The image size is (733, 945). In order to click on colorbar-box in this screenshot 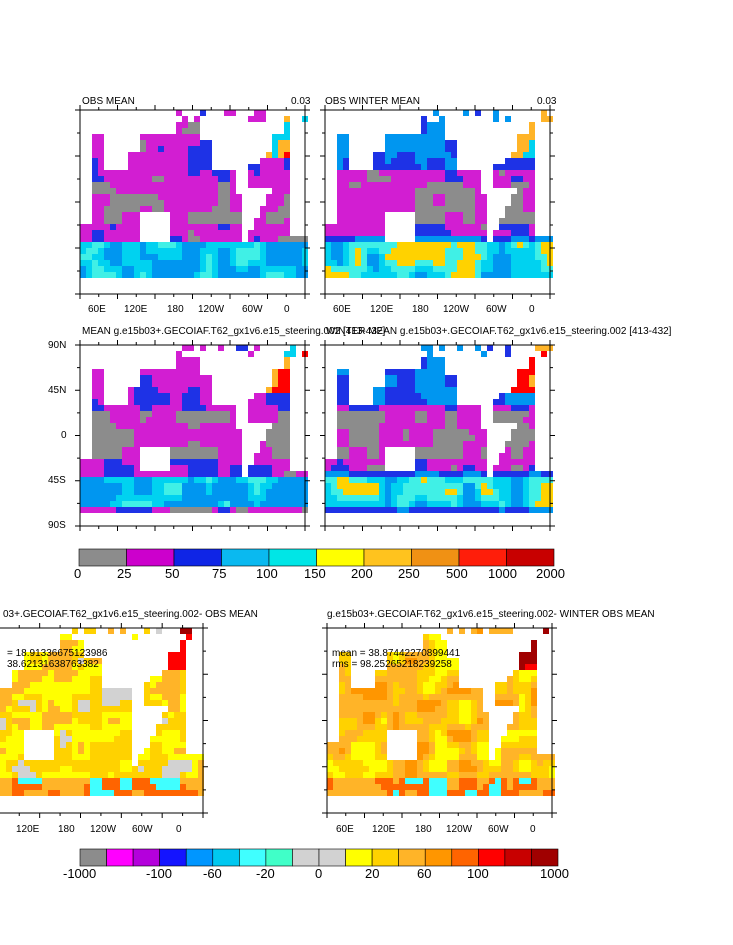, I will do `click(492, 857)`.